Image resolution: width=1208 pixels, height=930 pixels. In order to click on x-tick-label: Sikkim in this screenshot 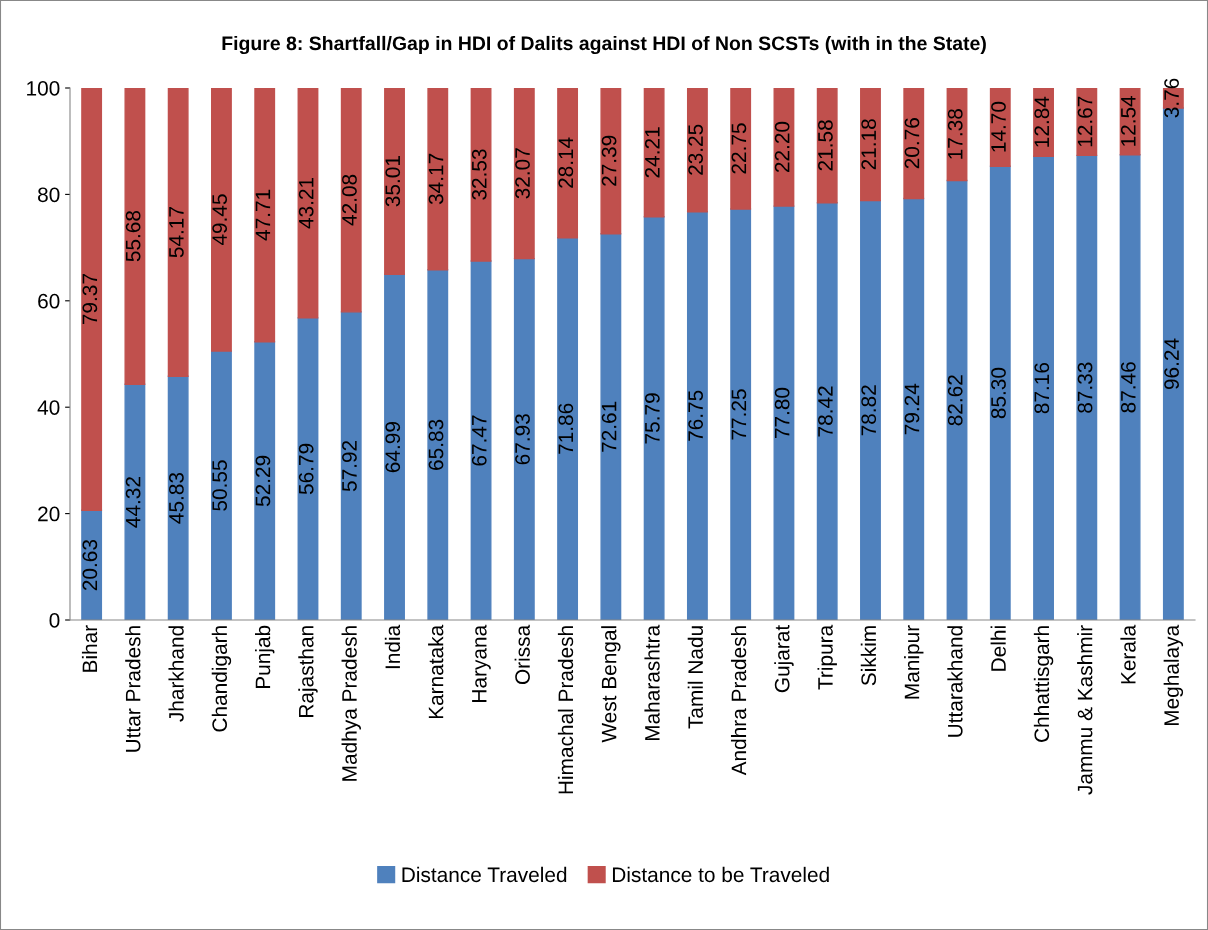, I will do `click(868, 656)`.